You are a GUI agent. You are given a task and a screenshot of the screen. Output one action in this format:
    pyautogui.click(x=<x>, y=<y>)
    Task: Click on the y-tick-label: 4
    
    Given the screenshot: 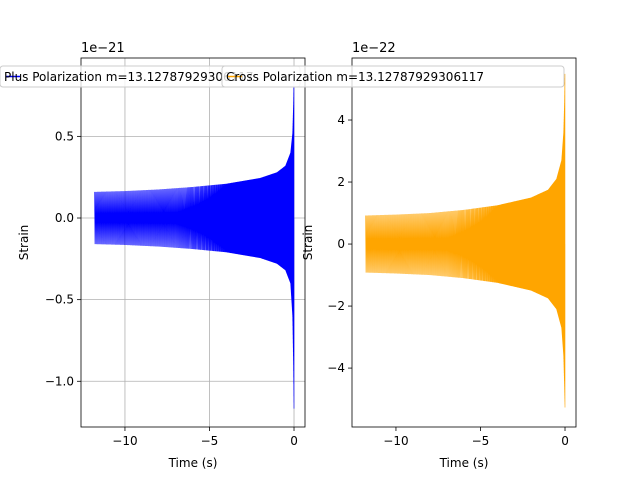 What is the action you would take?
    pyautogui.click(x=341, y=120)
    